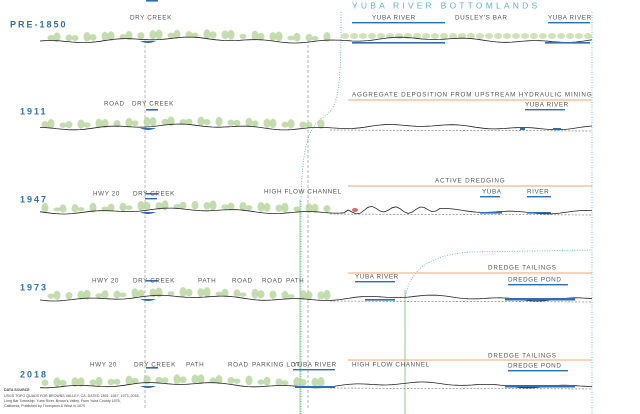 This screenshot has height=414, width=640. I want to click on label: PATH, so click(295, 281).